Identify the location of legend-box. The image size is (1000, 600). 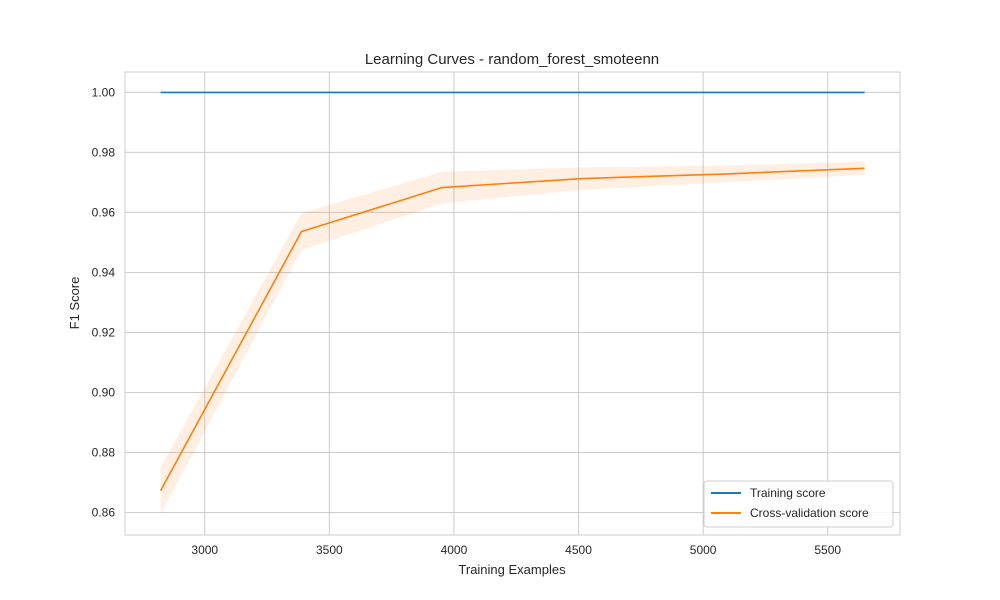
(798, 504).